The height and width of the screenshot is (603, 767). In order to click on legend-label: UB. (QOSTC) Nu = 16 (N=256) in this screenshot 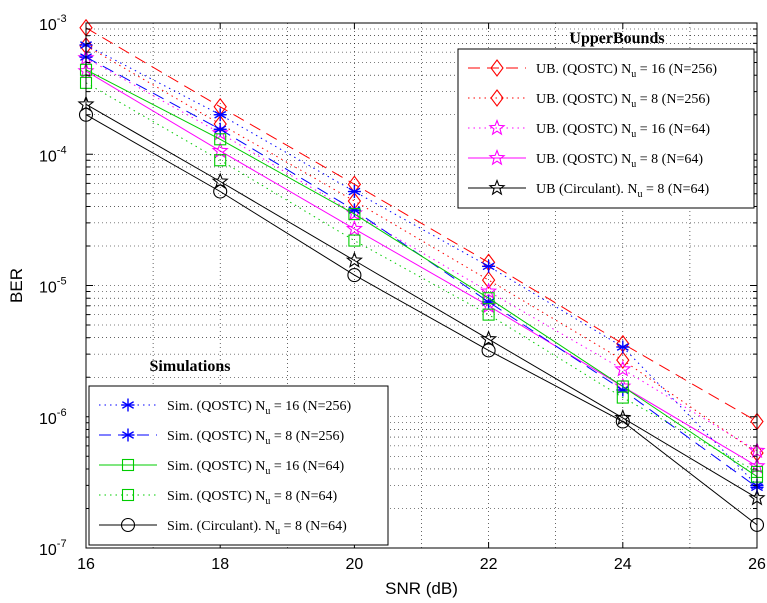, I will do `click(626, 71)`.